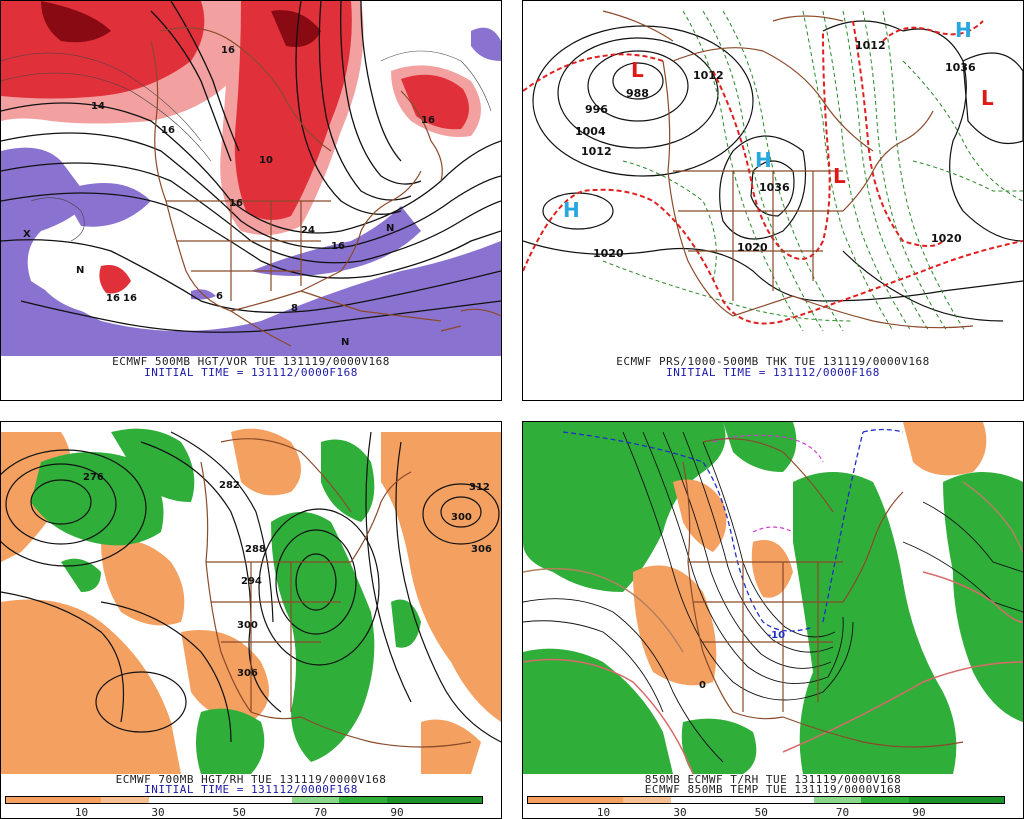 Image resolution: width=1024 pixels, height=819 pixels. What do you see at coordinates (219, 296) in the screenshot?
I see `contour-label: 6` at bounding box center [219, 296].